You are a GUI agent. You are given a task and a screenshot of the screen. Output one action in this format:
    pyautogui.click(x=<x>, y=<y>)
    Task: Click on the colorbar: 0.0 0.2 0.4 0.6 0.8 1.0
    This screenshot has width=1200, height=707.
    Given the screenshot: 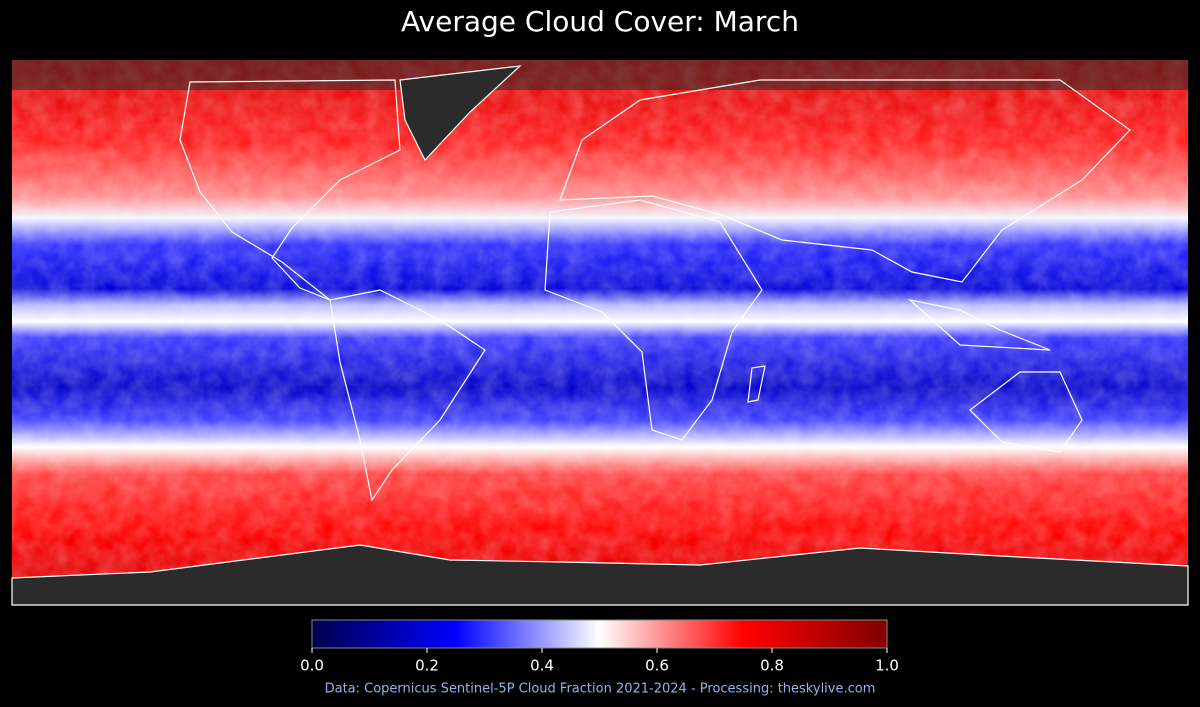 What is the action you would take?
    pyautogui.click(x=599, y=647)
    